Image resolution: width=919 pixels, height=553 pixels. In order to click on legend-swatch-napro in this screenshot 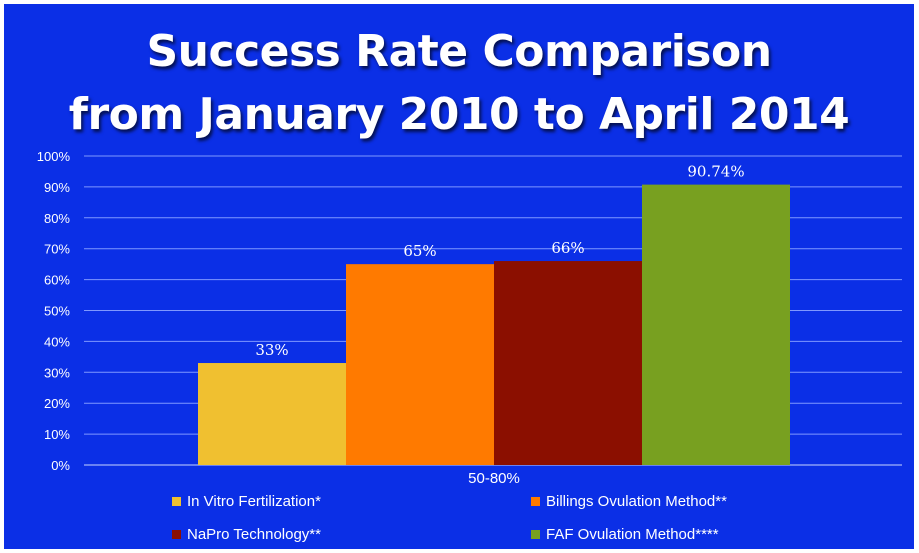, I will do `click(176, 534)`.